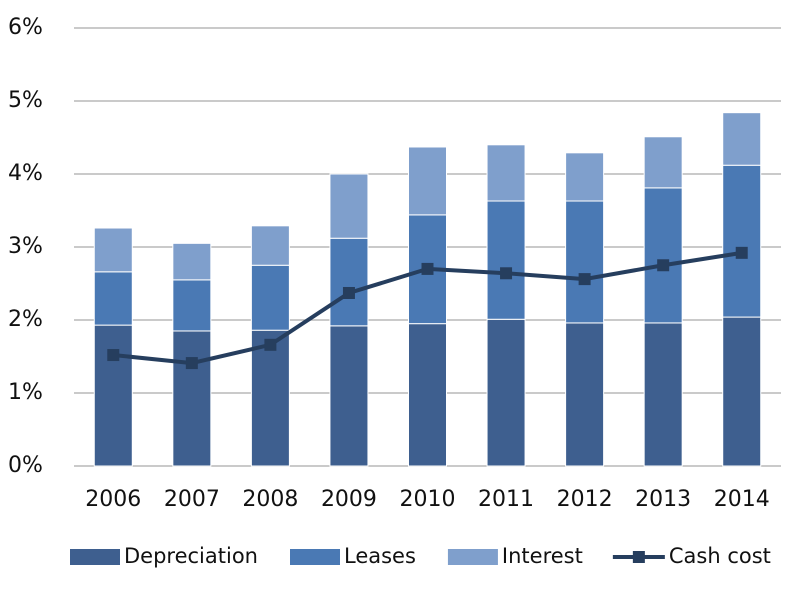 The image size is (809, 597). I want to click on y-tick-label: 6%, so click(25, 27).